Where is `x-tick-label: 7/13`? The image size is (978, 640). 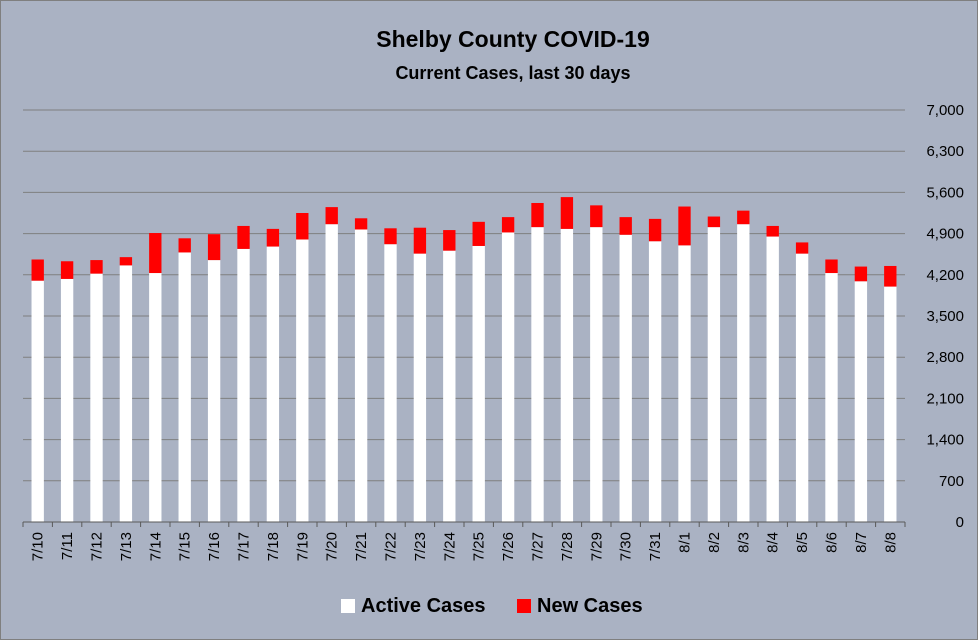
x-tick-label: 7/13 is located at coordinates (126, 546).